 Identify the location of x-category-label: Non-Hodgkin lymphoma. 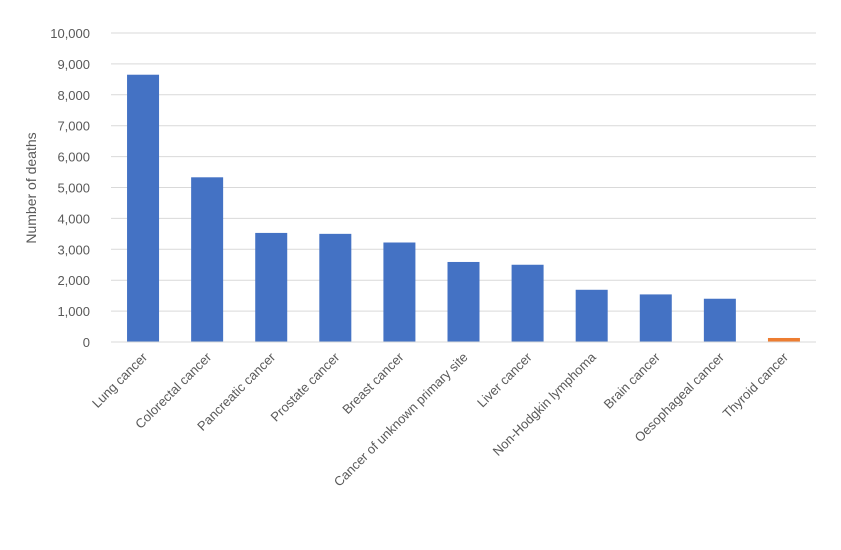
(545, 404).